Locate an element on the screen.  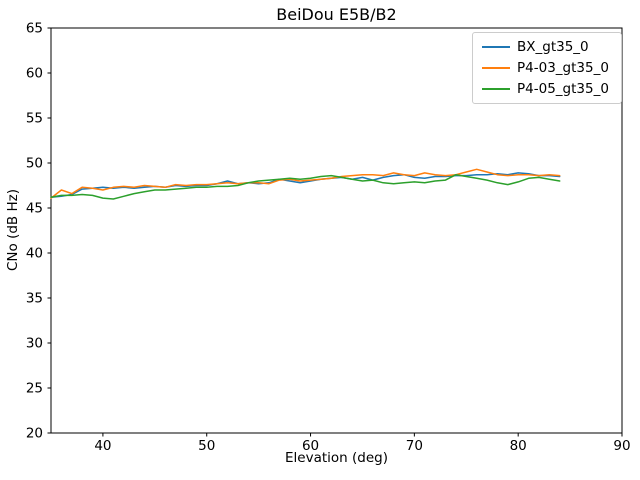
y-tick-label: 25 is located at coordinates (34, 389).